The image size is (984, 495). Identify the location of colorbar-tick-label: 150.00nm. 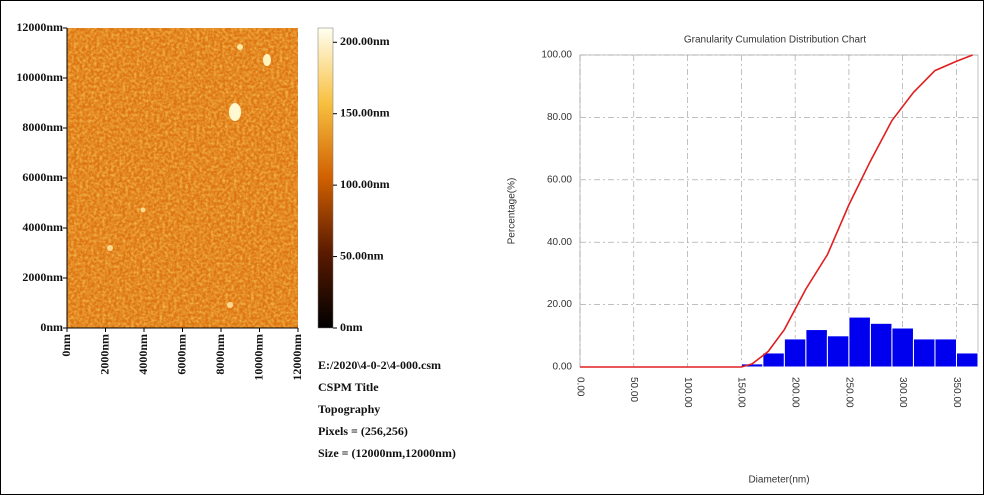
(365, 112).